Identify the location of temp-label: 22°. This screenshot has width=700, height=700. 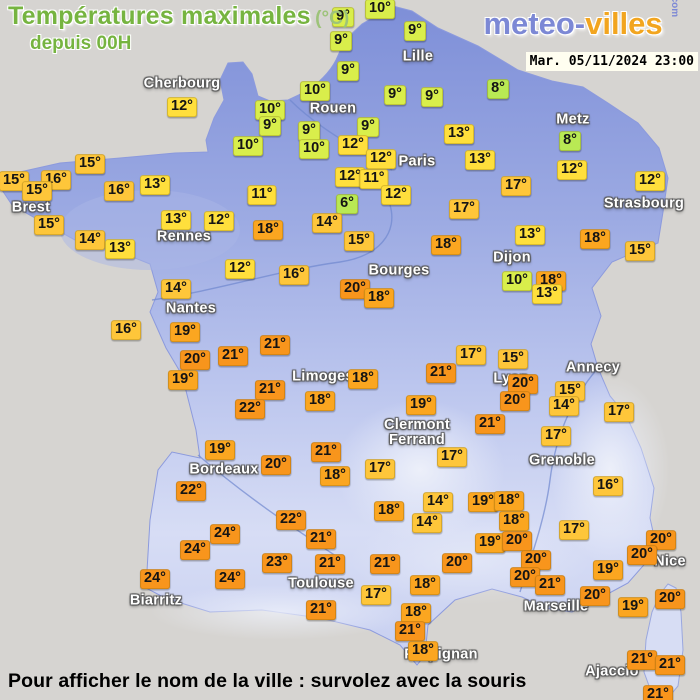
(191, 491).